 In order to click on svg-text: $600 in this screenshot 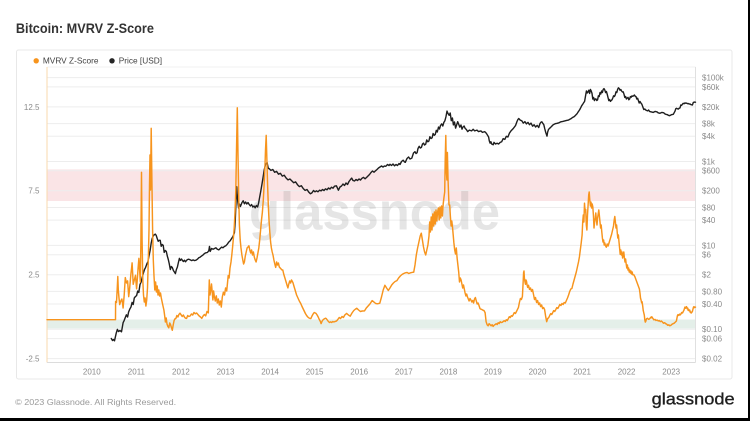, I will do `click(711, 171)`.